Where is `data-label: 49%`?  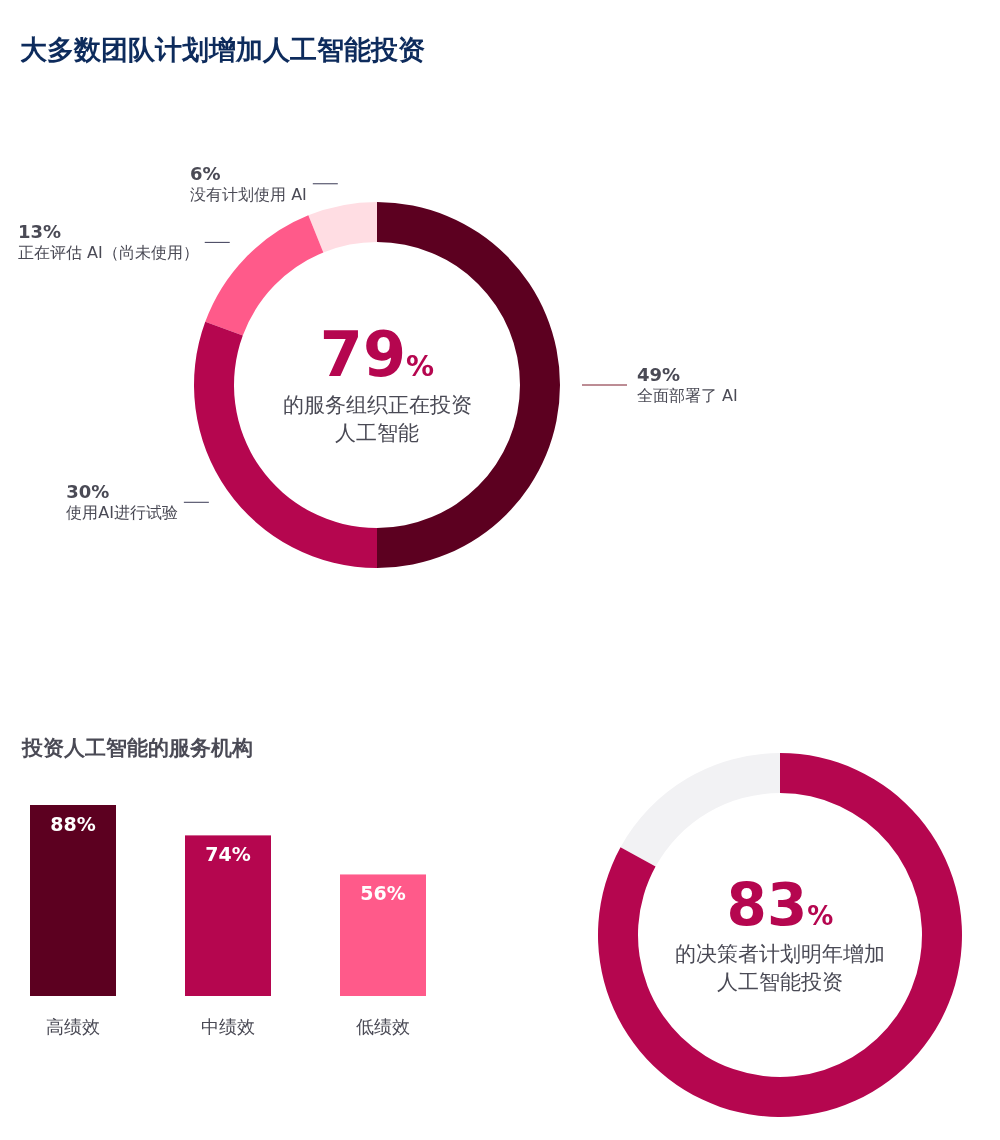 data-label: 49% is located at coordinates (659, 374).